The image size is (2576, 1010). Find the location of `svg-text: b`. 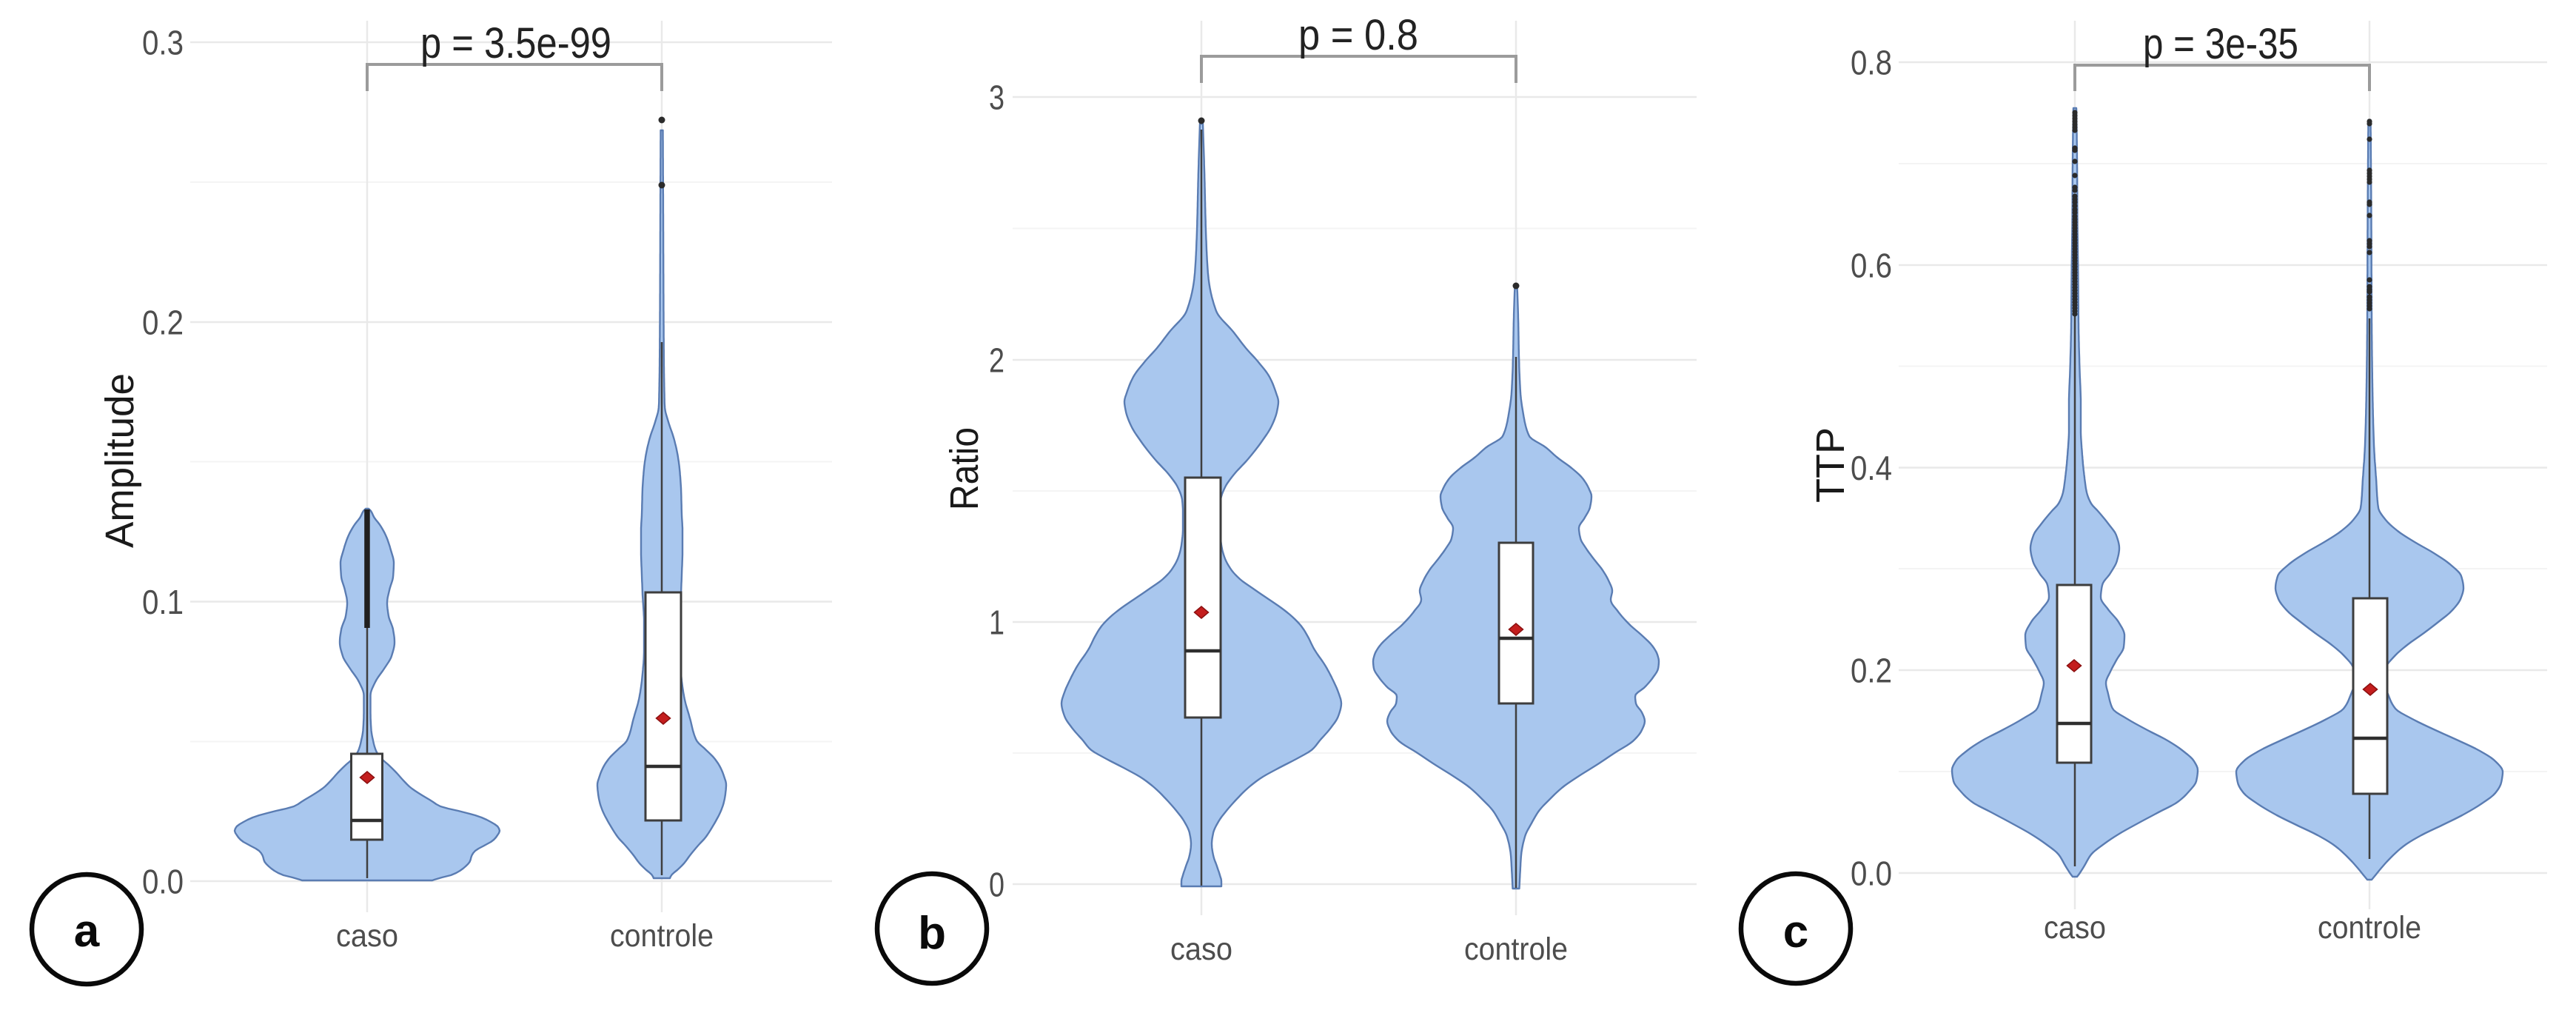

svg-text: b is located at coordinates (932, 933).